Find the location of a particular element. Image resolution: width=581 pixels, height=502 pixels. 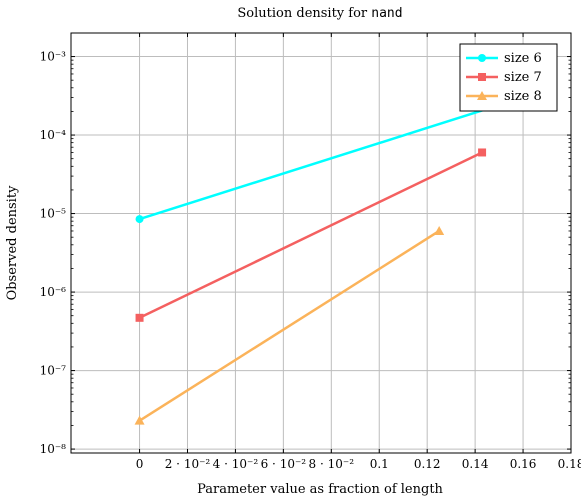

chart-title: Solution density for nand is located at coordinates (319, 13).